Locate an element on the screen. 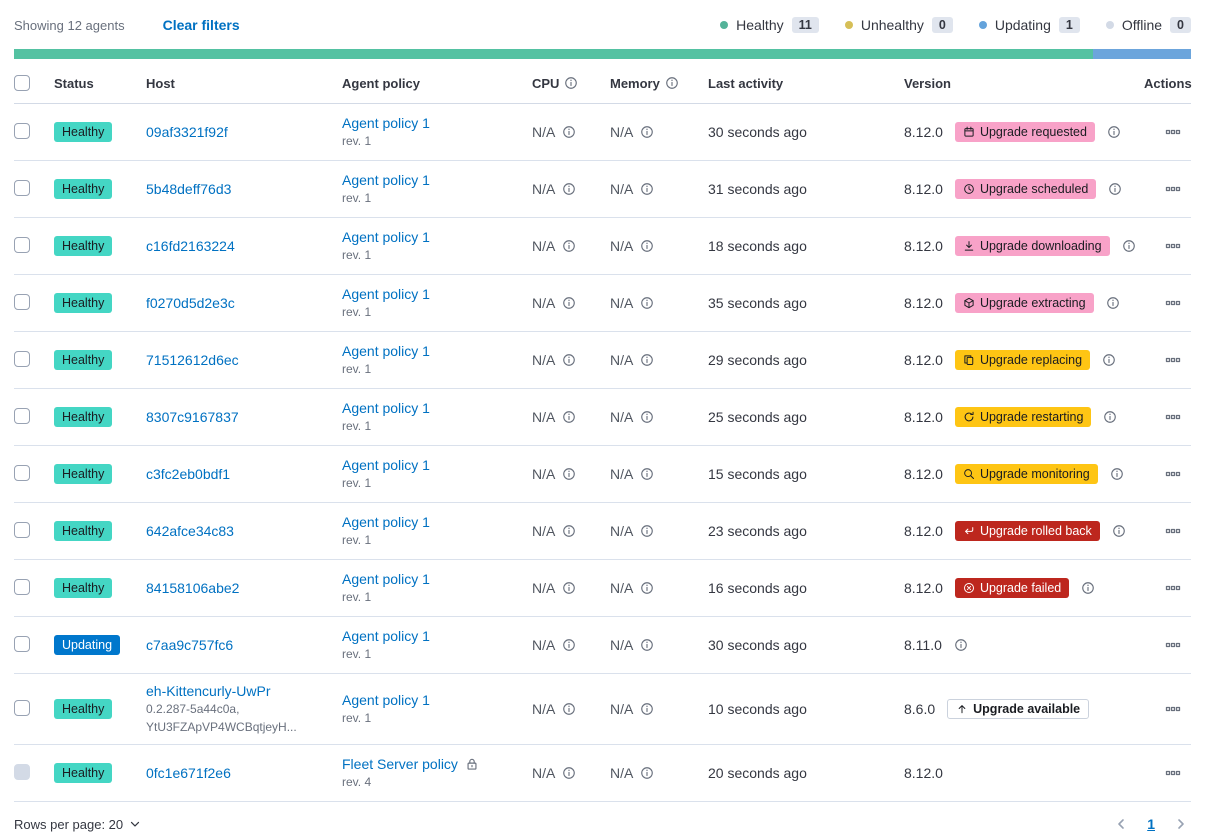 The image size is (1225, 838). column-header-cpu: CPU is located at coordinates (571, 83).